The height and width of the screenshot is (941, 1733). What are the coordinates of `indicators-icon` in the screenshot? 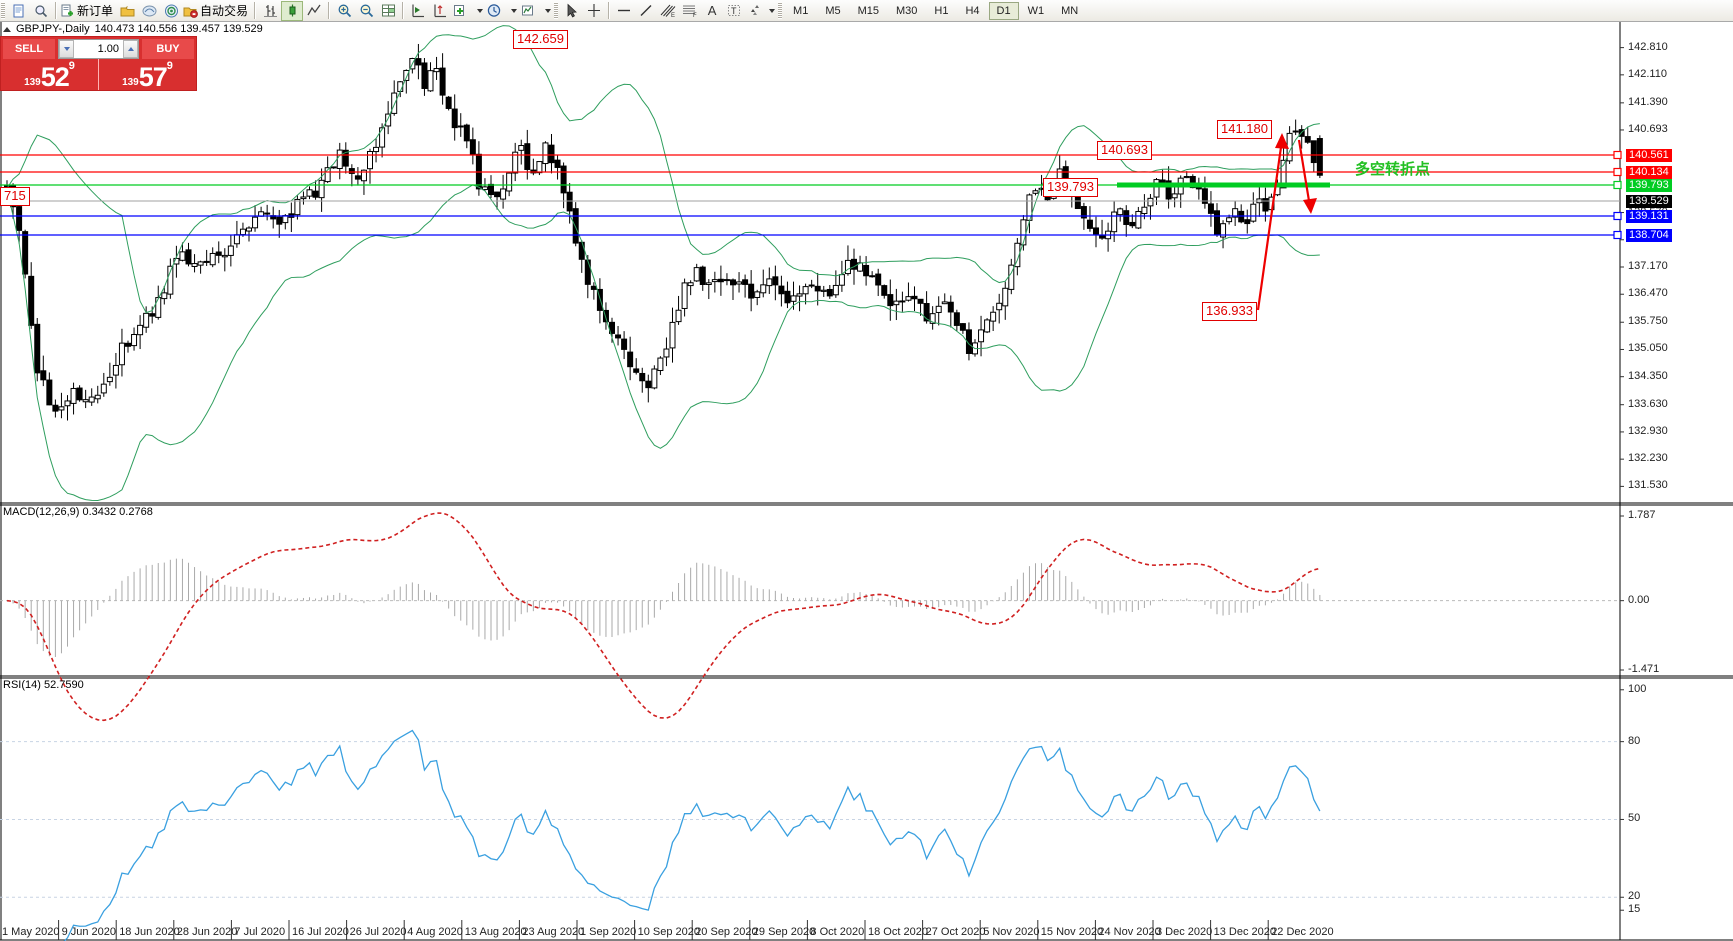 It's located at (468, 11).